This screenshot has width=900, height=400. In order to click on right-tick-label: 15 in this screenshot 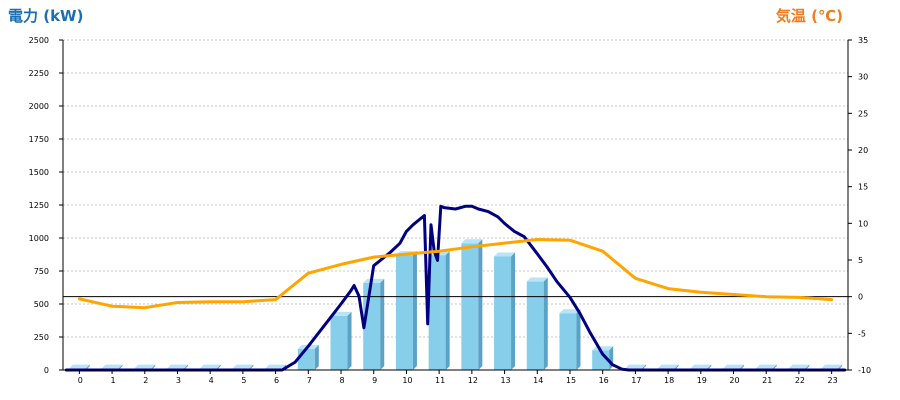, I will do `click(863, 187)`.